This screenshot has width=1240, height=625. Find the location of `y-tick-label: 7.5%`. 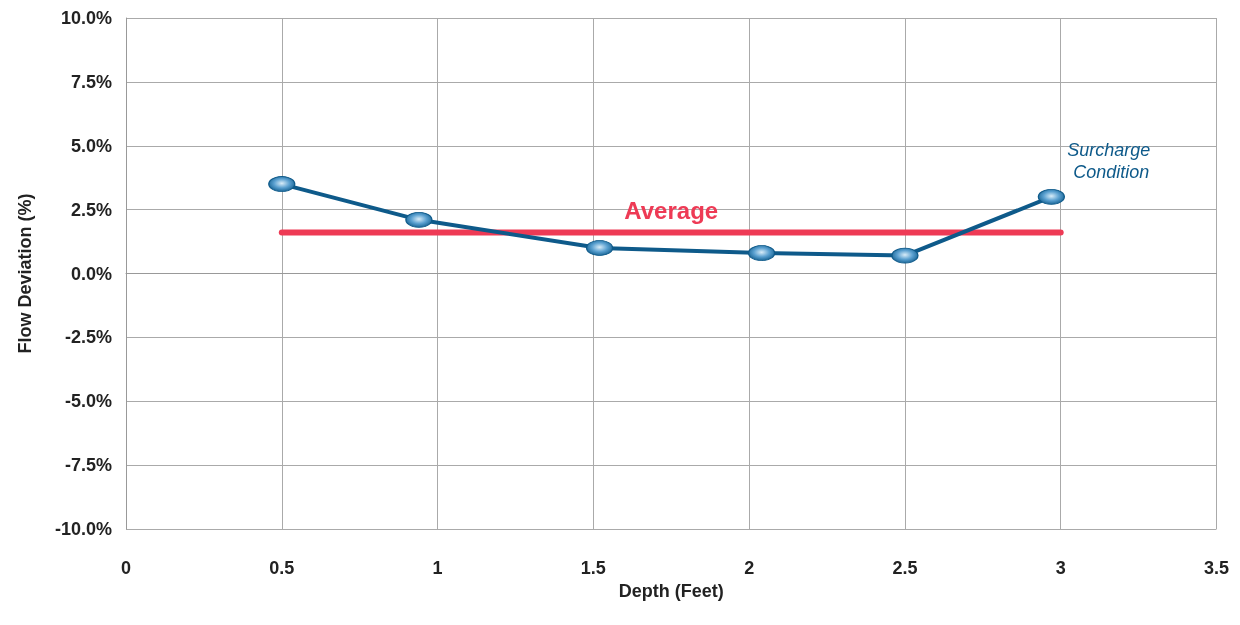

y-tick-label: 7.5% is located at coordinates (91, 81).